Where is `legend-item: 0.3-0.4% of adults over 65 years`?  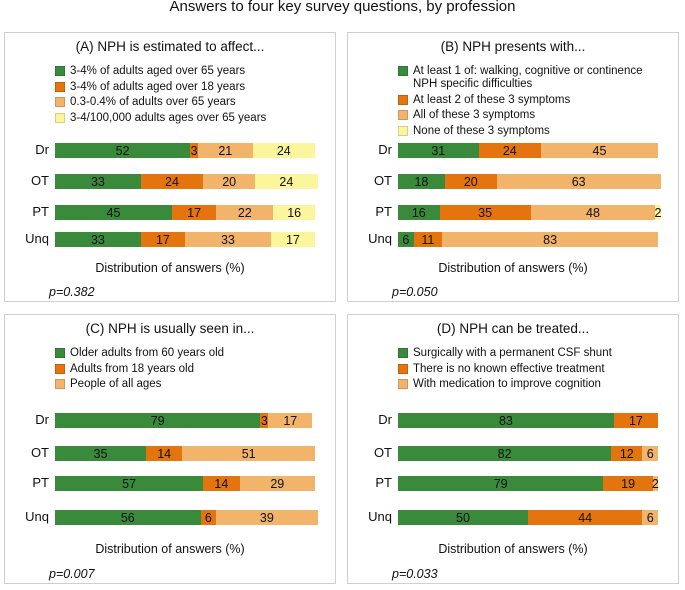
legend-item: 0.3-0.4% of adults over 65 years is located at coordinates (160, 102).